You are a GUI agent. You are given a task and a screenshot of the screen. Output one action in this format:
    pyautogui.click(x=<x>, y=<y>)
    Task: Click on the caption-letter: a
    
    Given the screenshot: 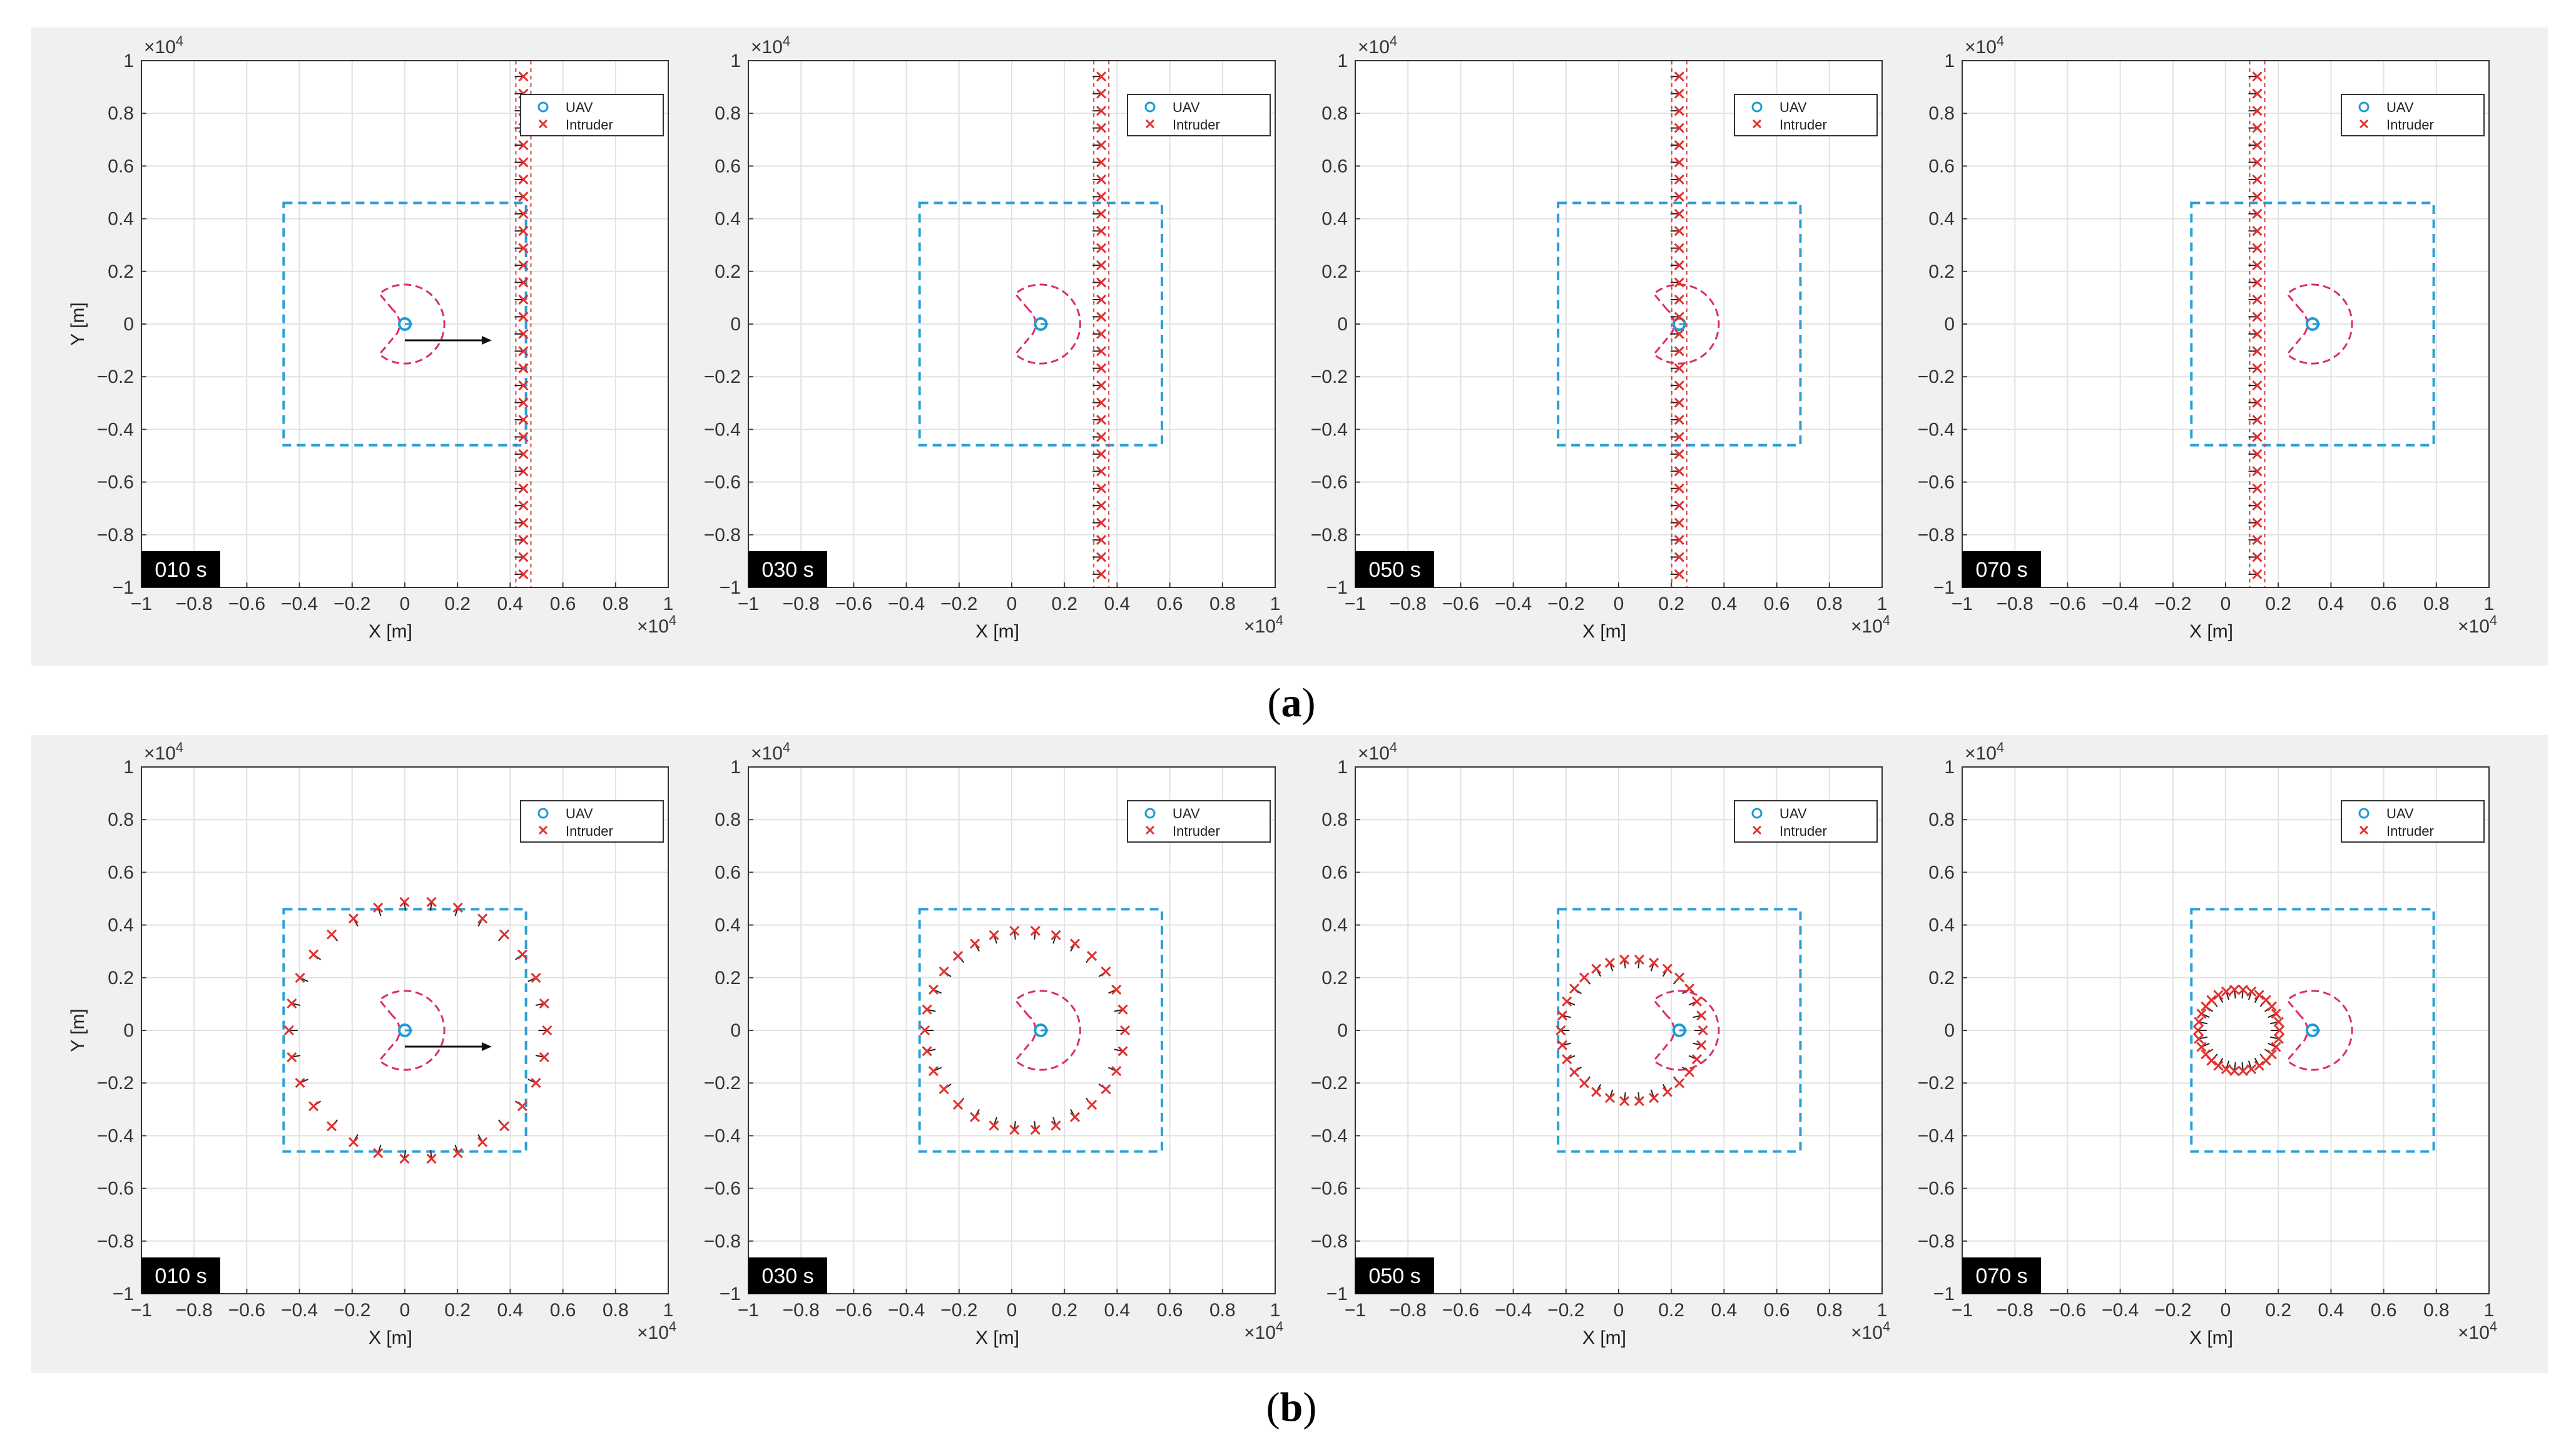 What is the action you would take?
    pyautogui.click(x=1291, y=703)
    